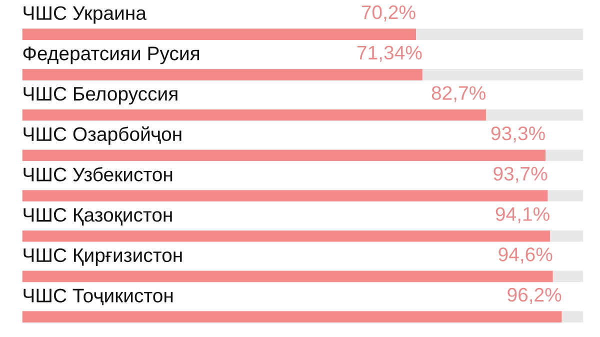  I want to click on y-tick-label: ЧШС Қазоқистон, so click(98, 217).